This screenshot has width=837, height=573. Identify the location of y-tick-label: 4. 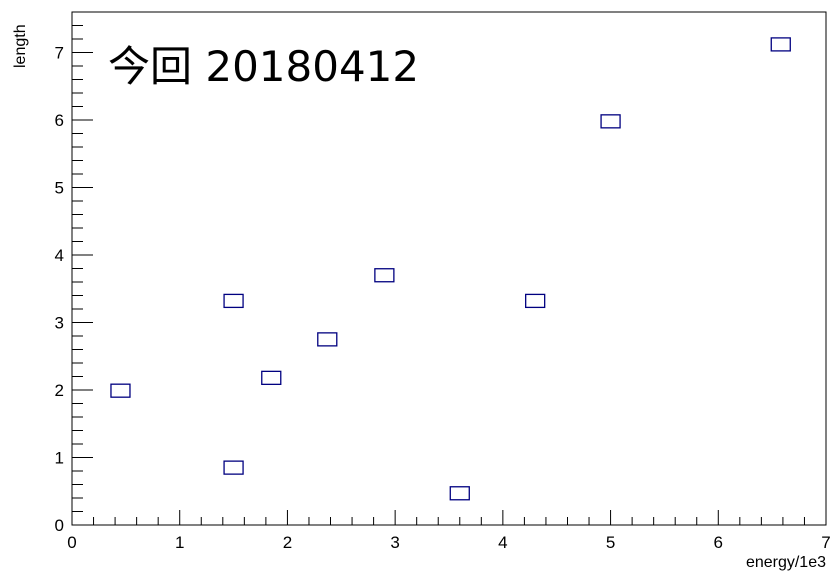
(59, 255).